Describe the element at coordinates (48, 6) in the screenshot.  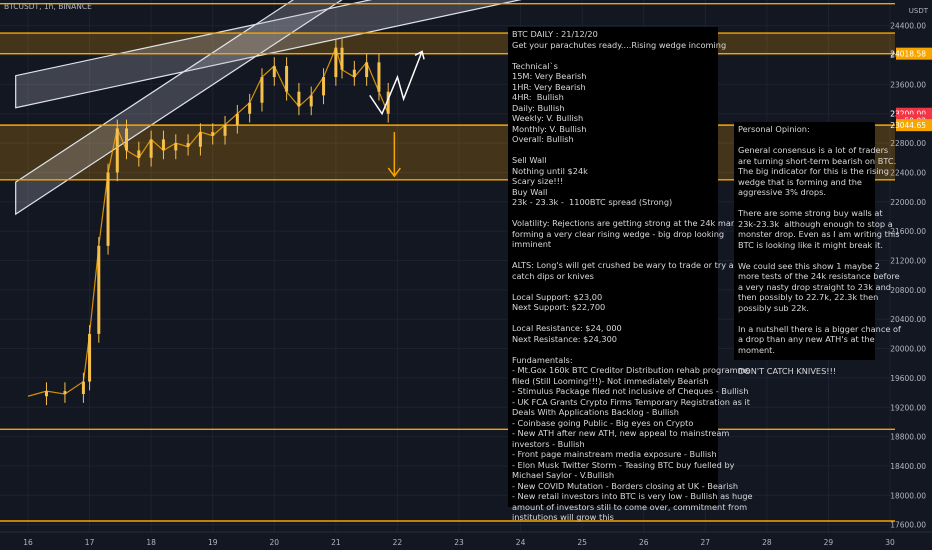
I see `symbol-title: BTCUSDT, 1h, BINANCE` at that location.